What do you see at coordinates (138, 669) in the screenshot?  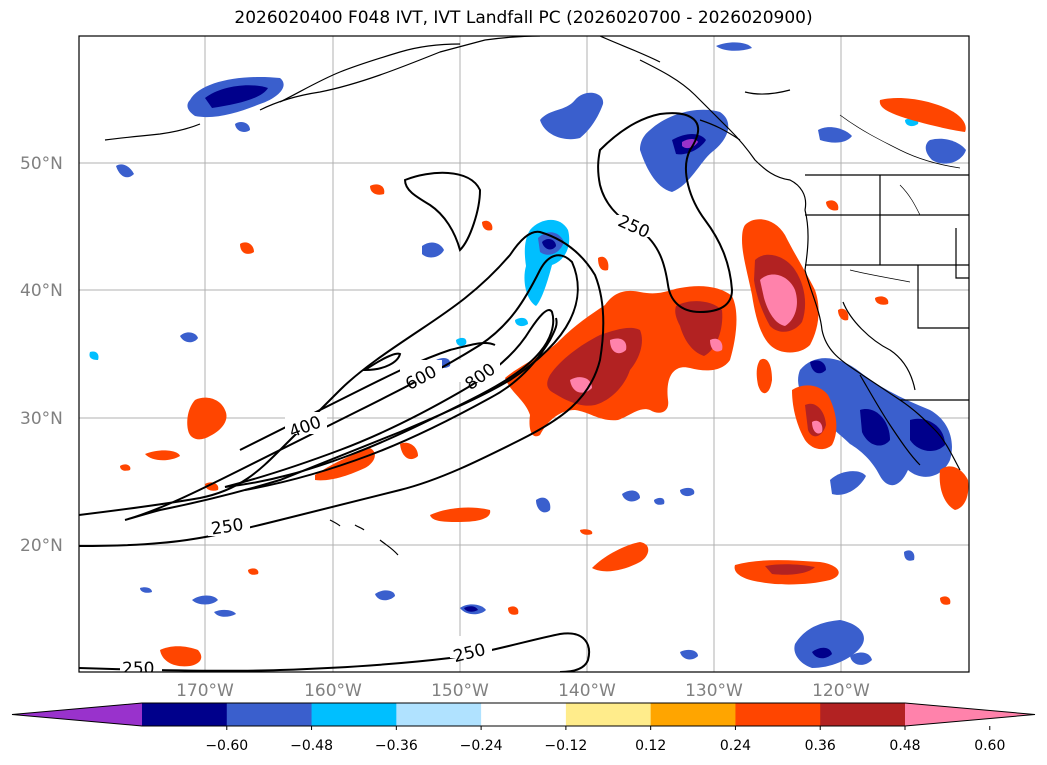 I see `contour-label-250-southwest: 250` at bounding box center [138, 669].